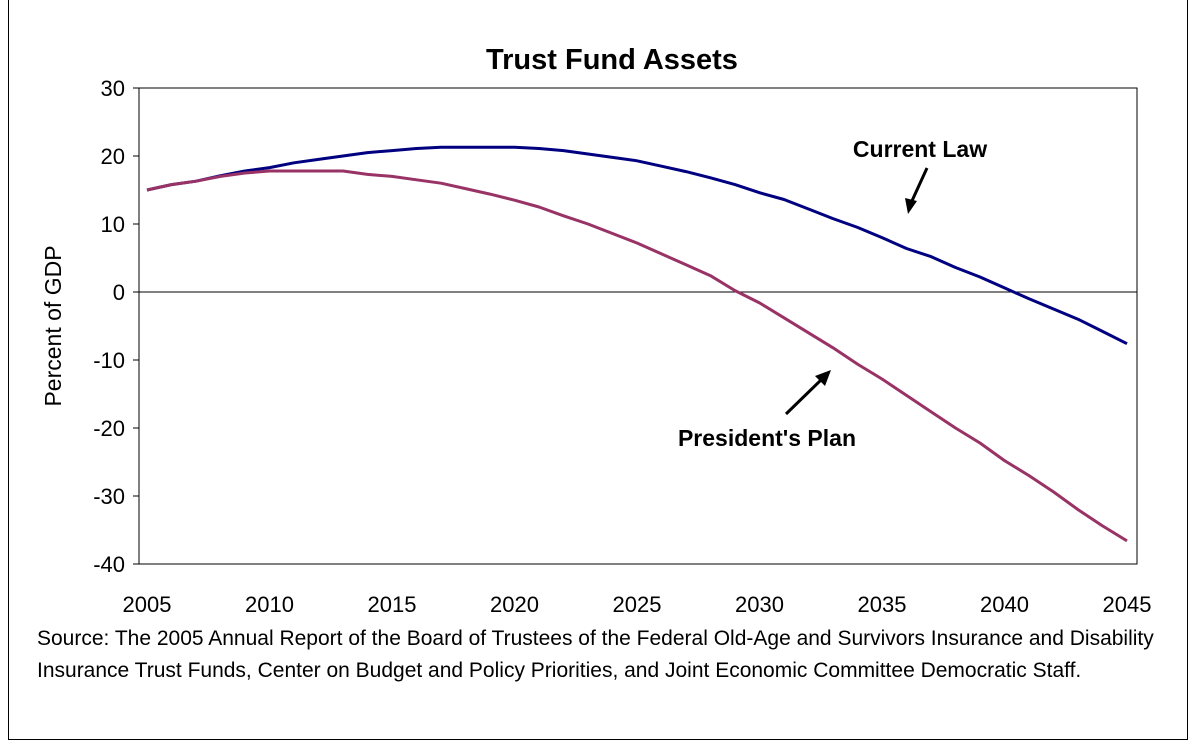 The width and height of the screenshot is (1191, 744). Describe the element at coordinates (109, 496) in the screenshot. I see `y-tick-label: -30` at that location.